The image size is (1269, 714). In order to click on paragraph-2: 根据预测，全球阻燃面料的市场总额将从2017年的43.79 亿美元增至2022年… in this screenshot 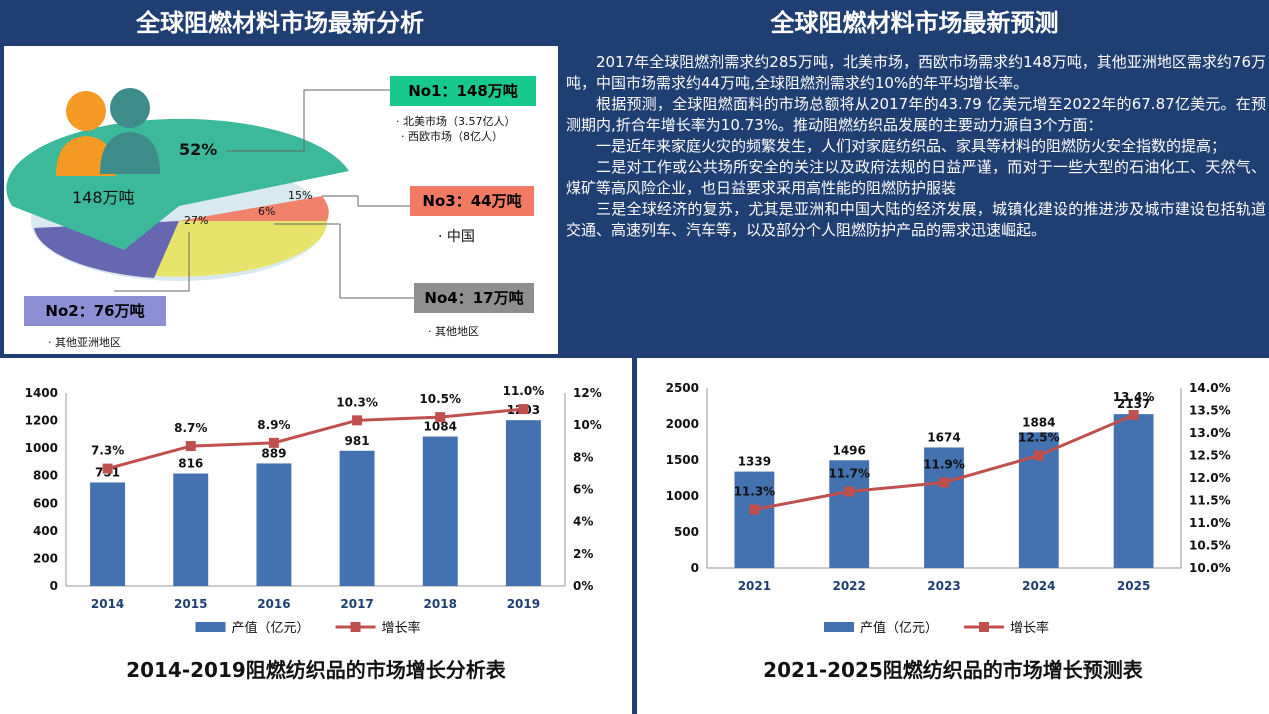, I will do `click(916, 114)`.